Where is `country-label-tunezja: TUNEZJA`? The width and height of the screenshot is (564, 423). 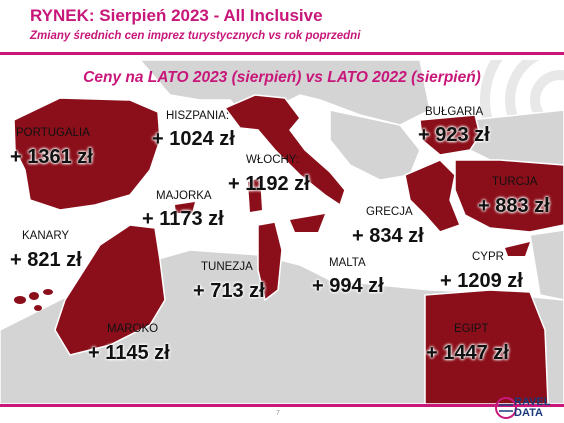
country-label-tunezja: TUNEZJA is located at coordinates (227, 267).